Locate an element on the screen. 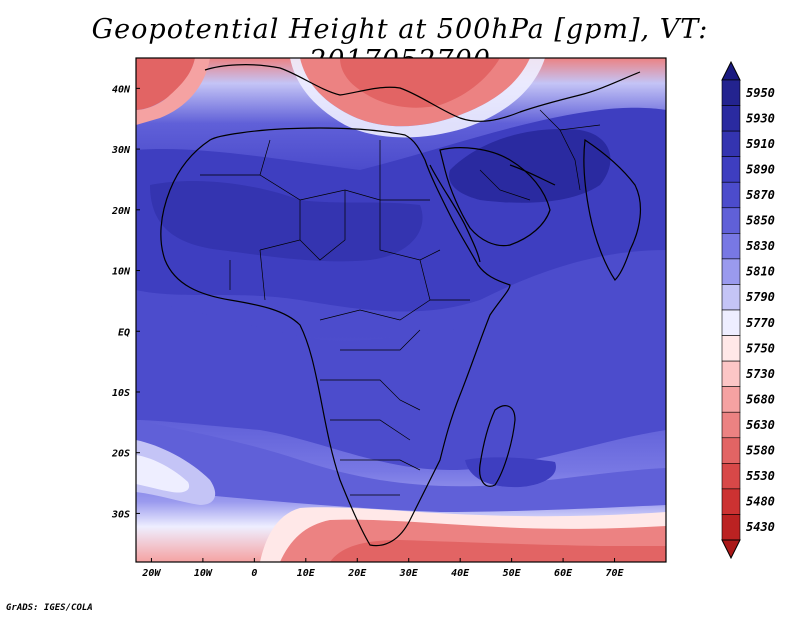  sahara-core is located at coordinates (286, 221).